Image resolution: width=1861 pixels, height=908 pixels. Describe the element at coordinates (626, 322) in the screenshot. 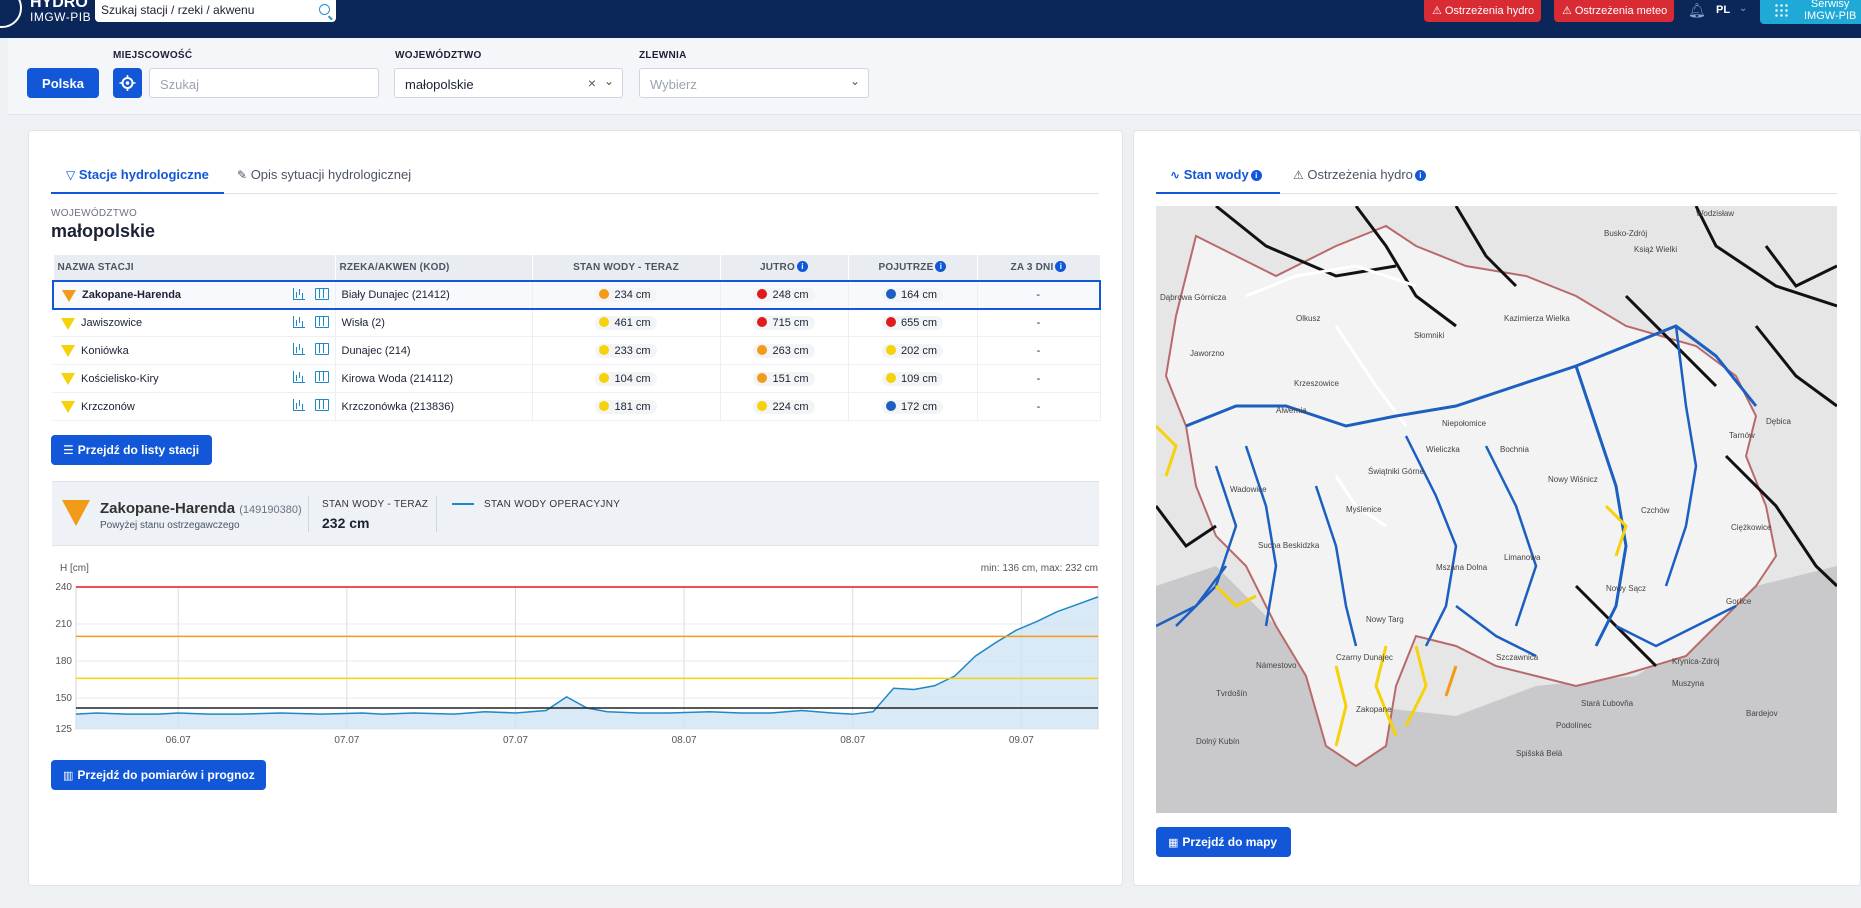

I see `current-level-cell: 461 cm` at that location.